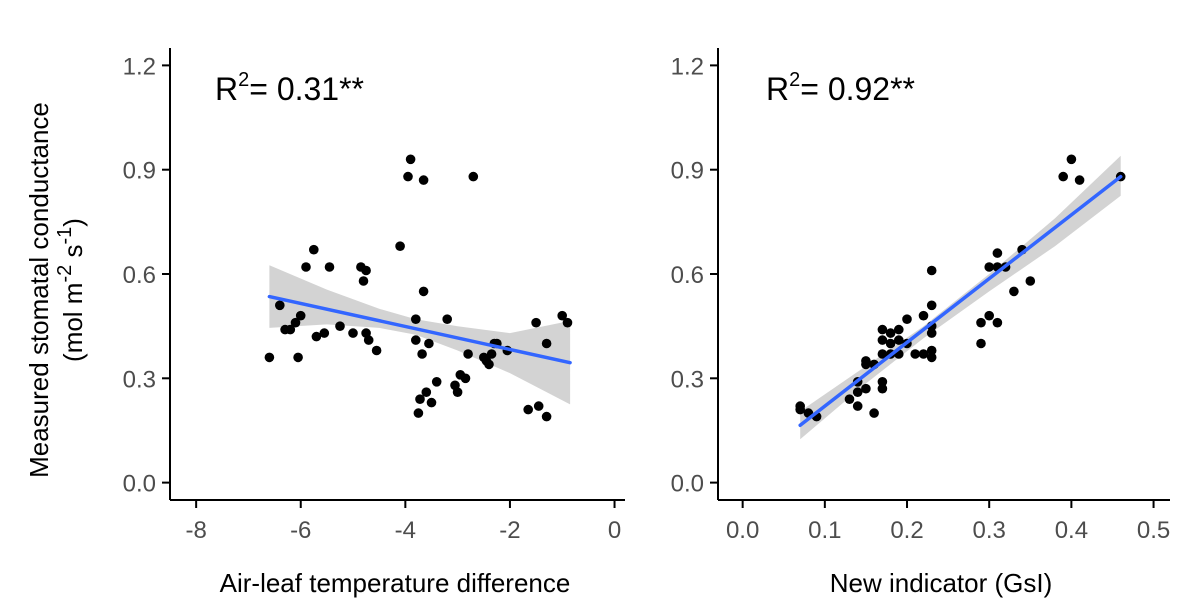 The height and width of the screenshot is (616, 1190). Describe the element at coordinates (395, 583) in the screenshot. I see `x-axis-title: Air-leaf temperature difference` at that location.